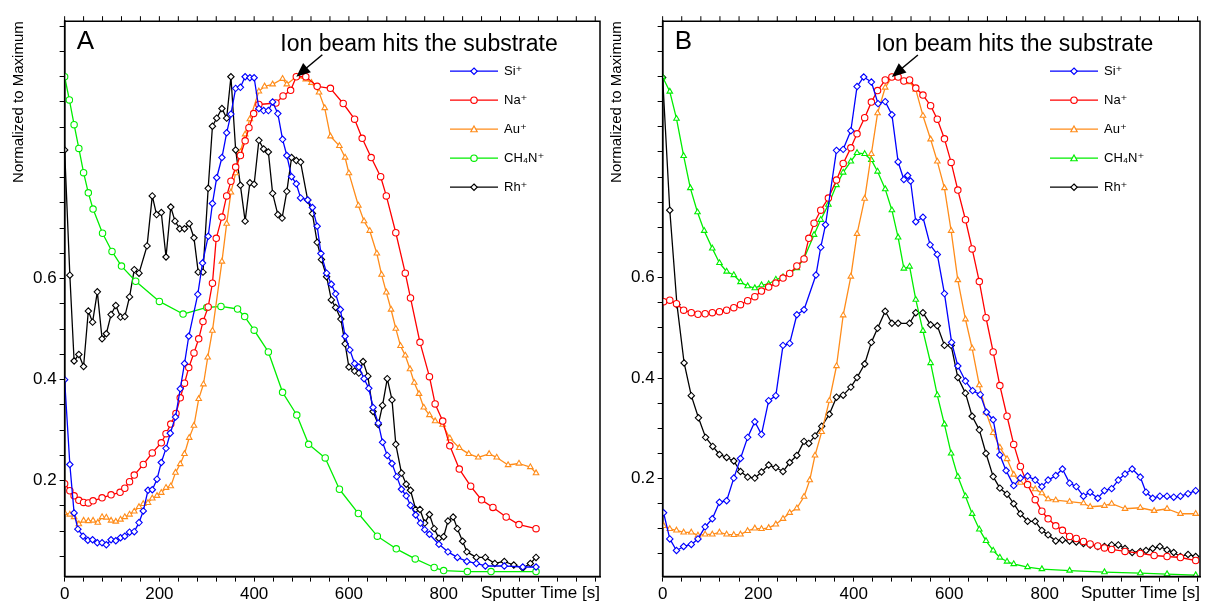  What do you see at coordinates (683, 40) in the screenshot?
I see `annotation: B` at bounding box center [683, 40].